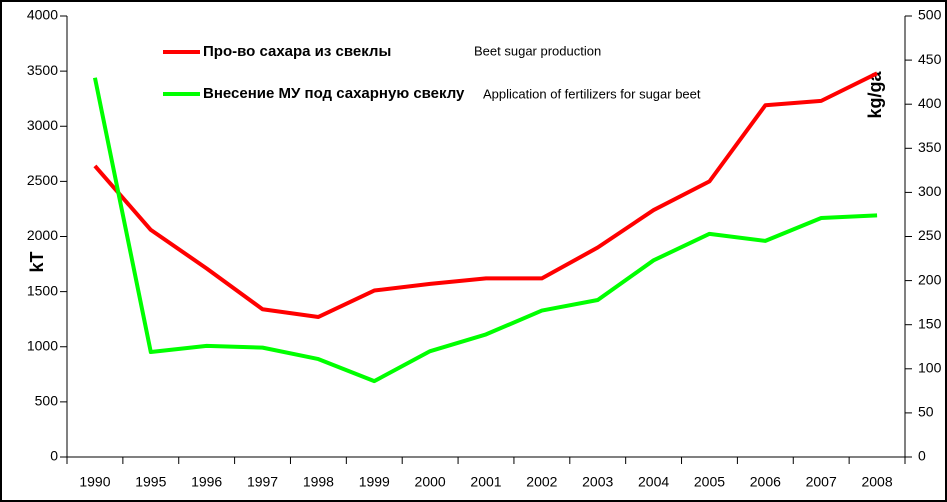 The image size is (947, 502). What do you see at coordinates (930, 191) in the screenshot?
I see `y2-tick-label: 300` at bounding box center [930, 191].